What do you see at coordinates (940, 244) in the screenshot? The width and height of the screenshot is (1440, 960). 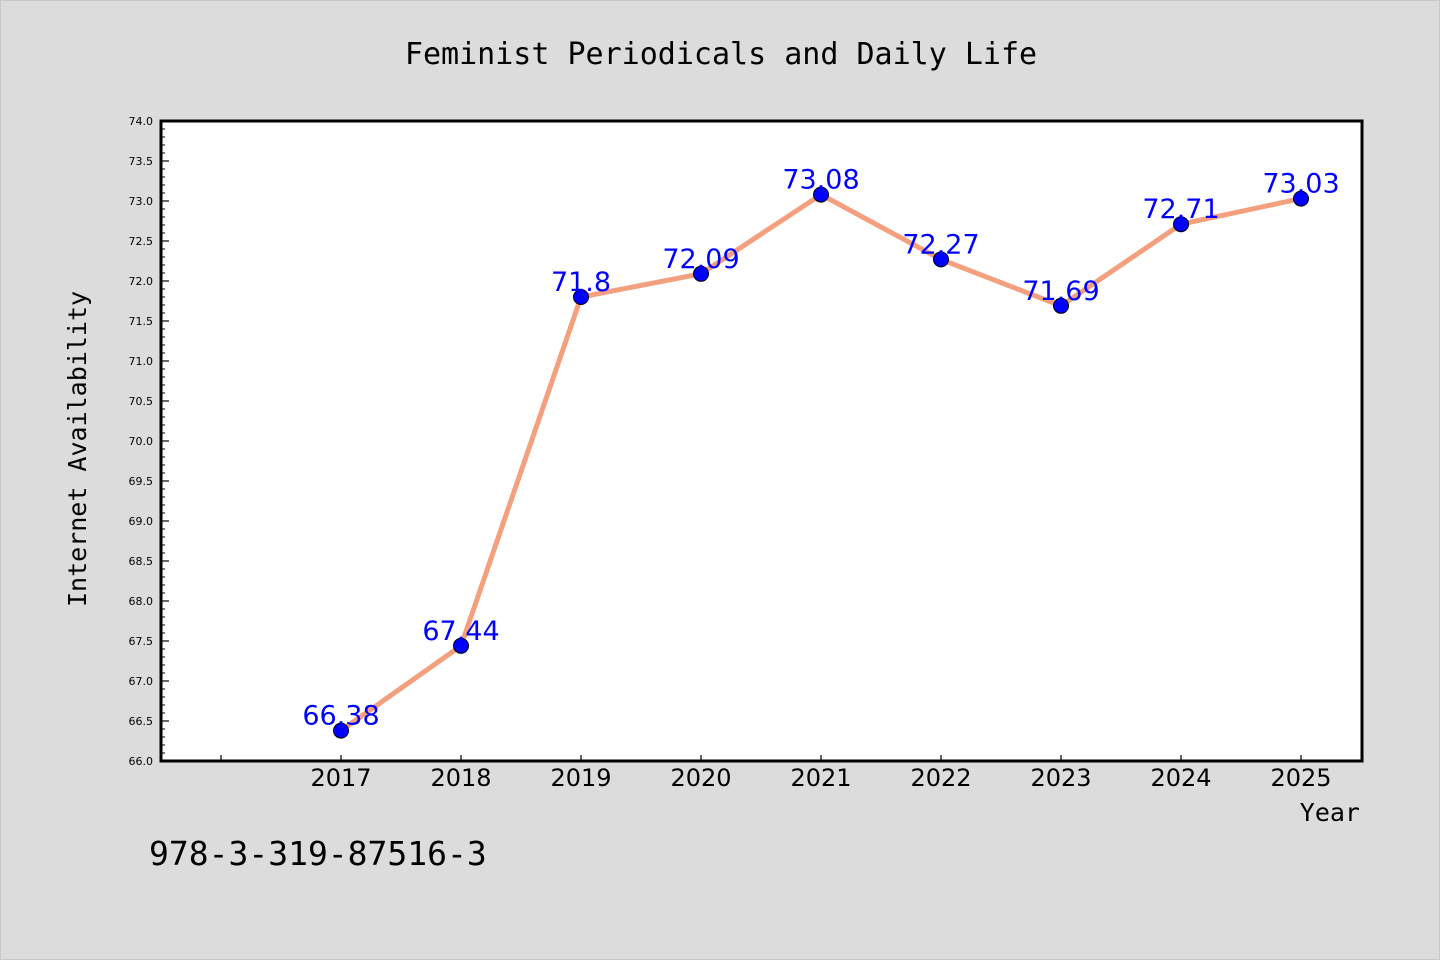 I see `data-value-label: 72.27` at bounding box center [940, 244].